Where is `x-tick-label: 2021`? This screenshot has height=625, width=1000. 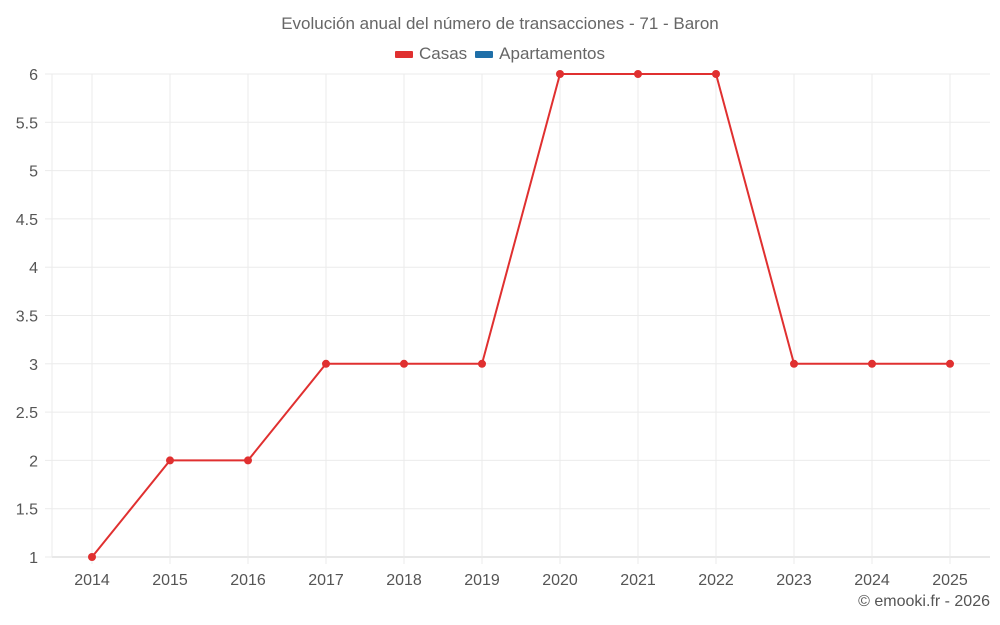 x-tick-label: 2021 is located at coordinates (638, 580).